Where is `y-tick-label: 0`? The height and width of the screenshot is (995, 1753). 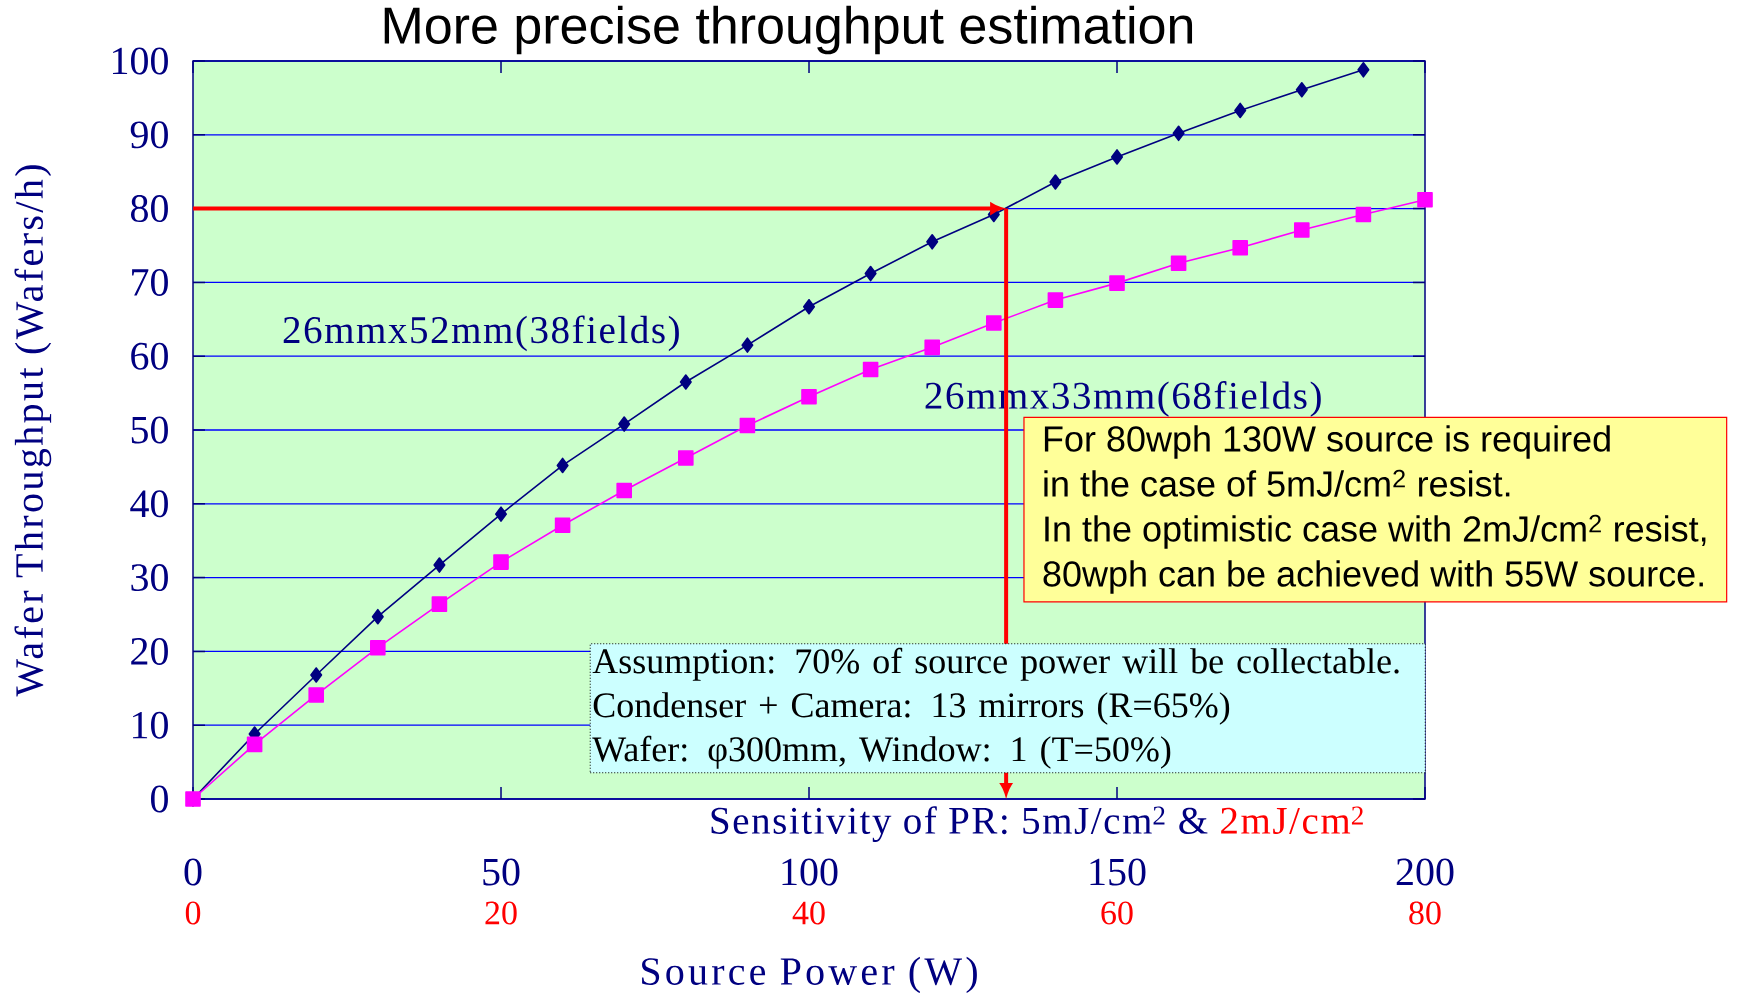 y-tick-label: 0 is located at coordinates (159, 799).